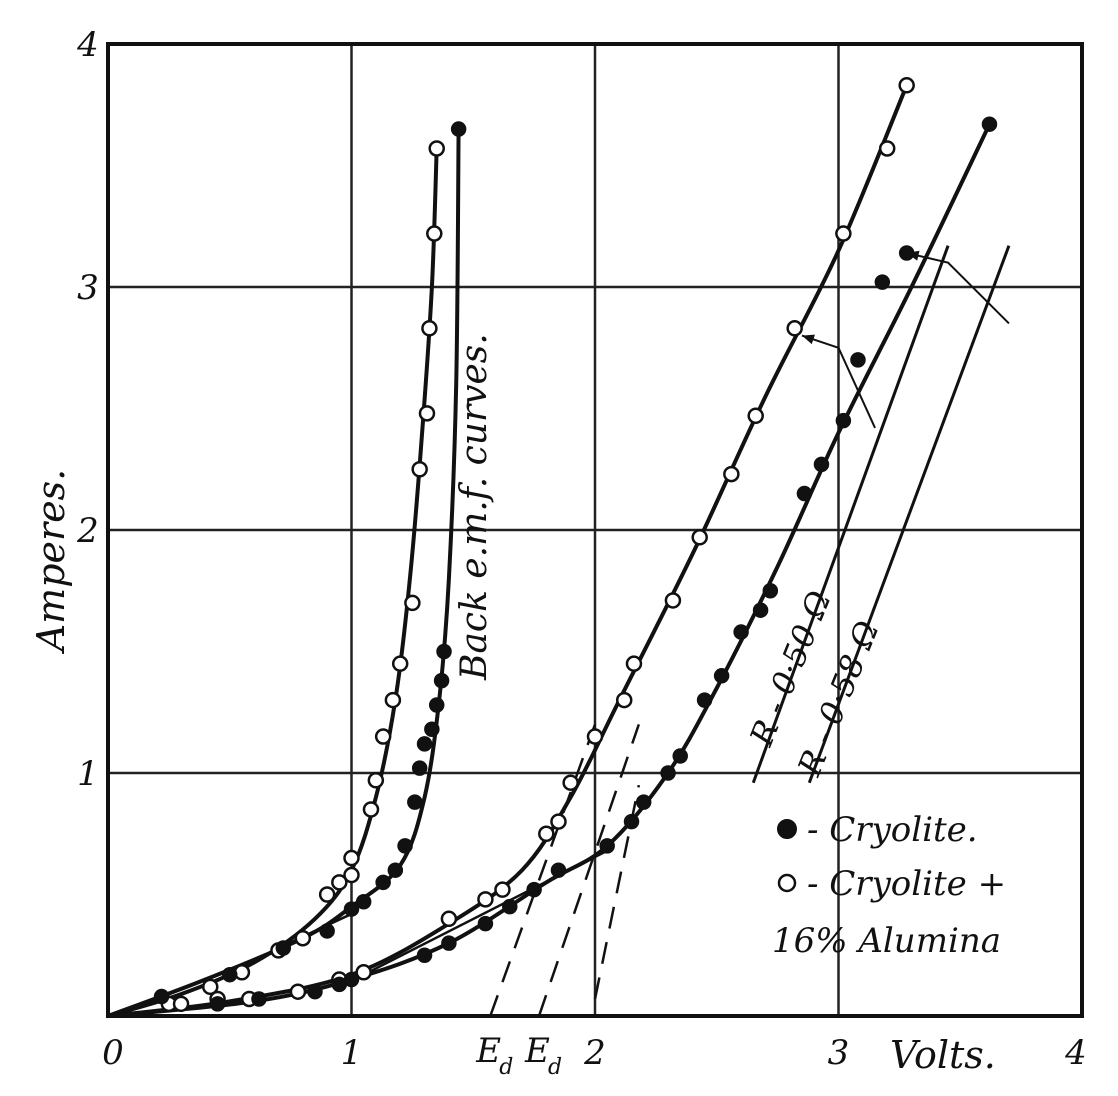 Image resolution: width=1118 pixels, height=1096 pixels. I want to click on y-tick-label: 4, so click(87, 45).